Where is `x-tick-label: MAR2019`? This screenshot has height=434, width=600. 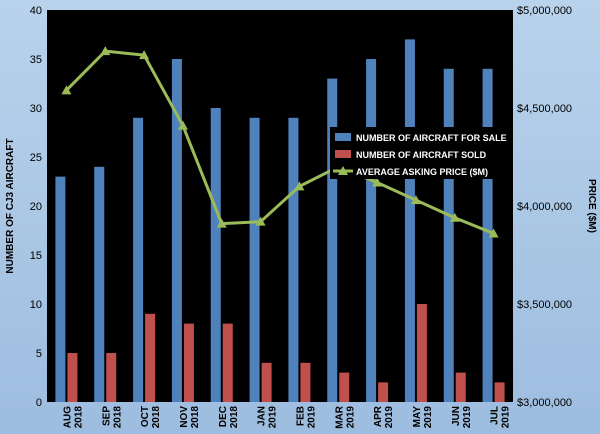
x-tick-label: MAR2019 is located at coordinates (345, 417).